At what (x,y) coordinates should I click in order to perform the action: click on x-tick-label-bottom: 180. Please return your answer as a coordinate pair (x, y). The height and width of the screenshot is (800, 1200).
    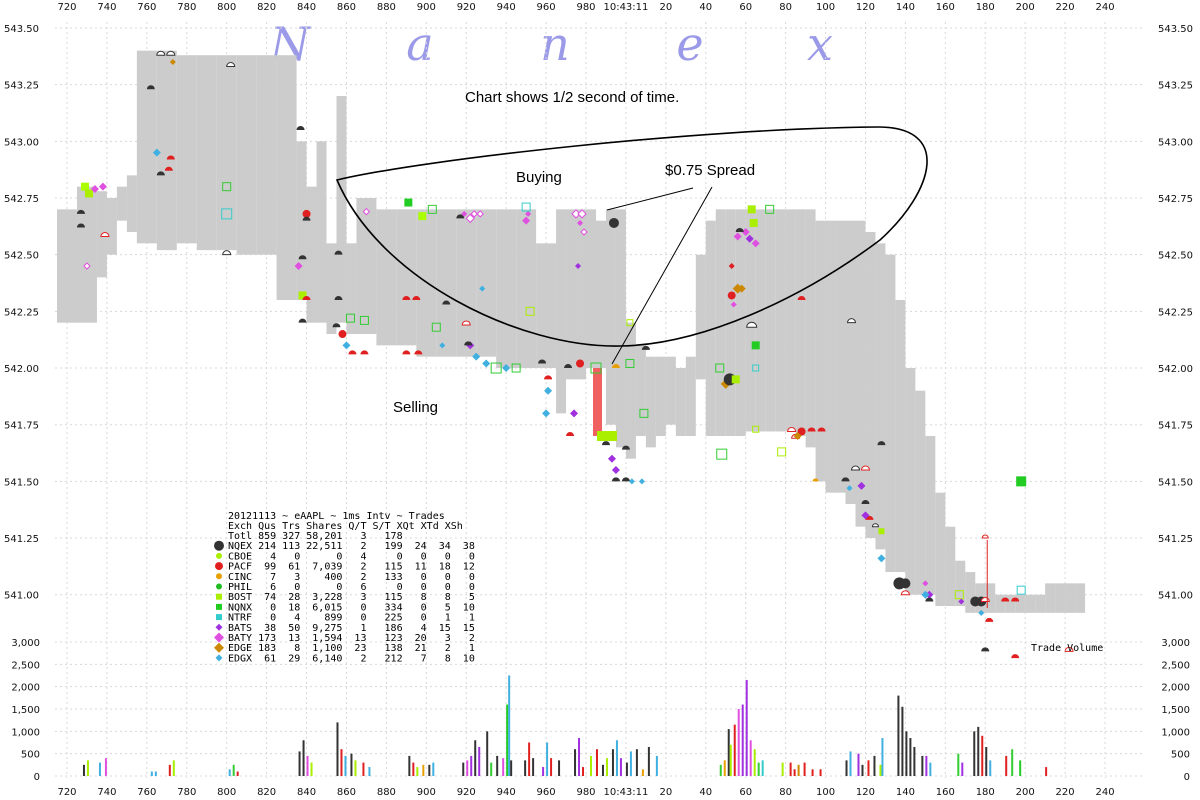
    Looking at the image, I should click on (985, 792).